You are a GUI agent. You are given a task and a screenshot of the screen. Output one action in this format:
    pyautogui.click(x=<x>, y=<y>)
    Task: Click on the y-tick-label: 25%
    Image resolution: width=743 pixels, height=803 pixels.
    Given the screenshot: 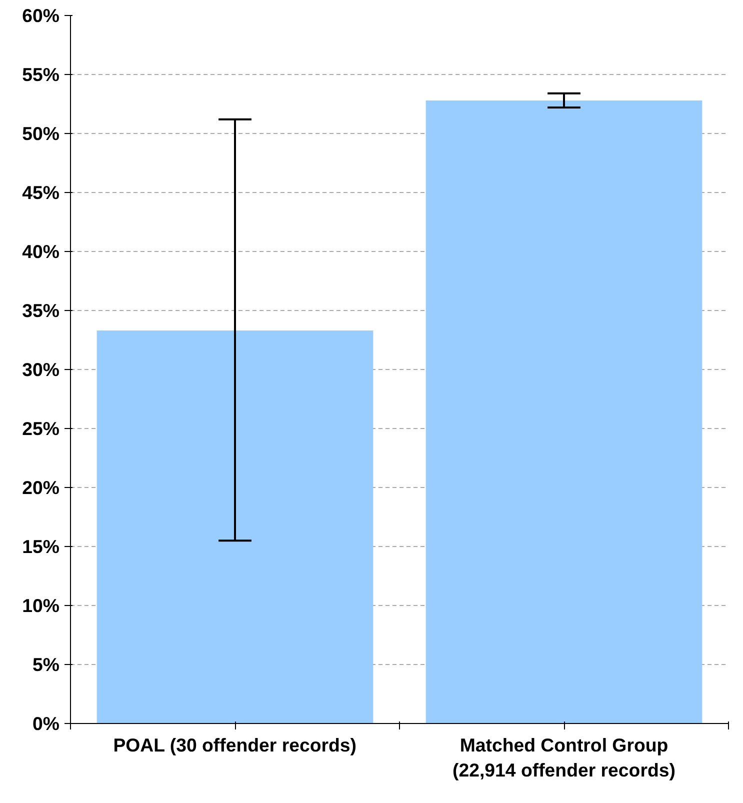 What is the action you would take?
    pyautogui.click(x=41, y=428)
    